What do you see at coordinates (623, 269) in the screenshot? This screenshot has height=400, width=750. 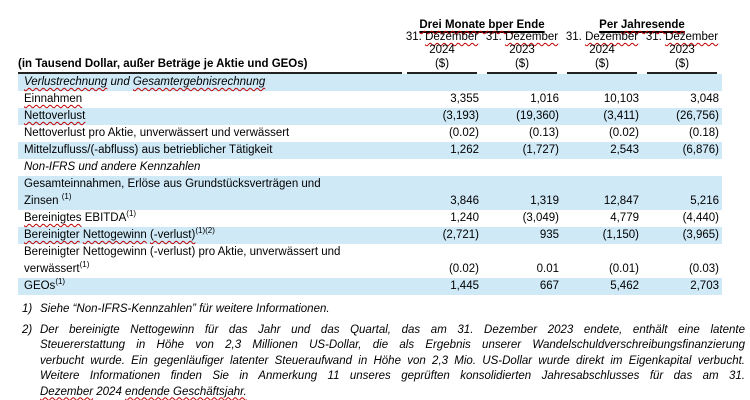 I see `value-cell: (0.01)` at bounding box center [623, 269].